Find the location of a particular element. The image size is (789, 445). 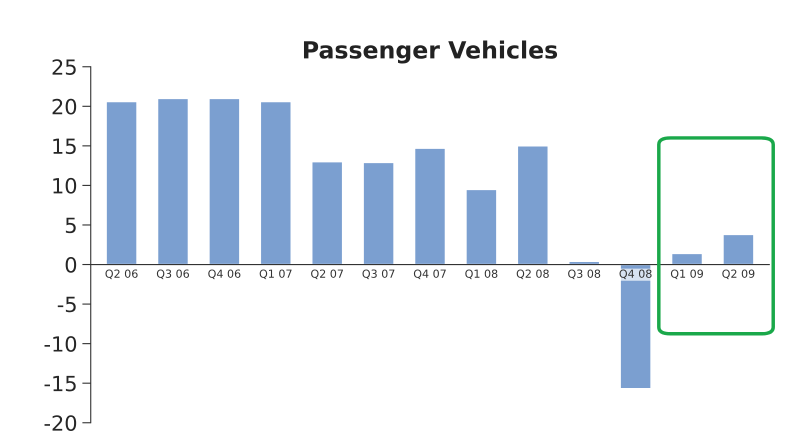

x-tick-label: Q1 07 is located at coordinates (276, 274).